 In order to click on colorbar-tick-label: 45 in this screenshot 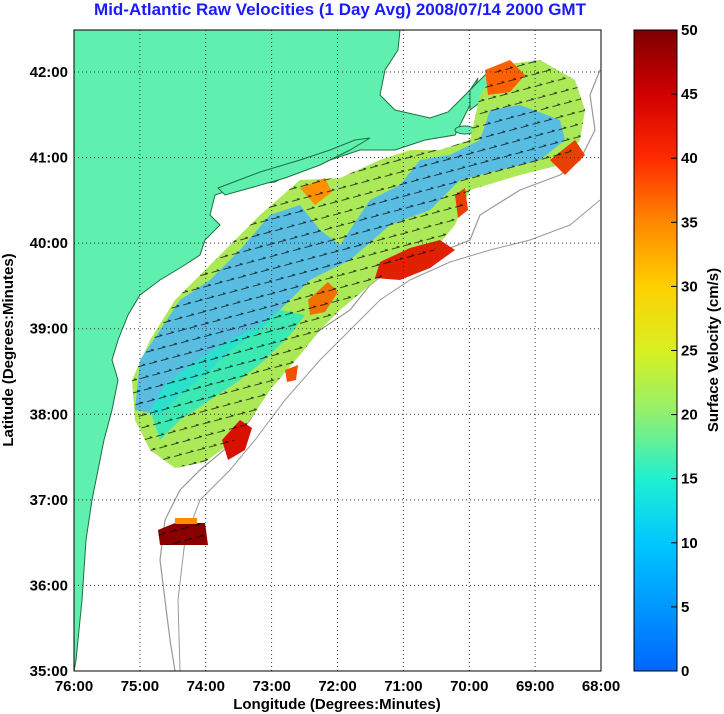, I will do `click(689, 94)`.